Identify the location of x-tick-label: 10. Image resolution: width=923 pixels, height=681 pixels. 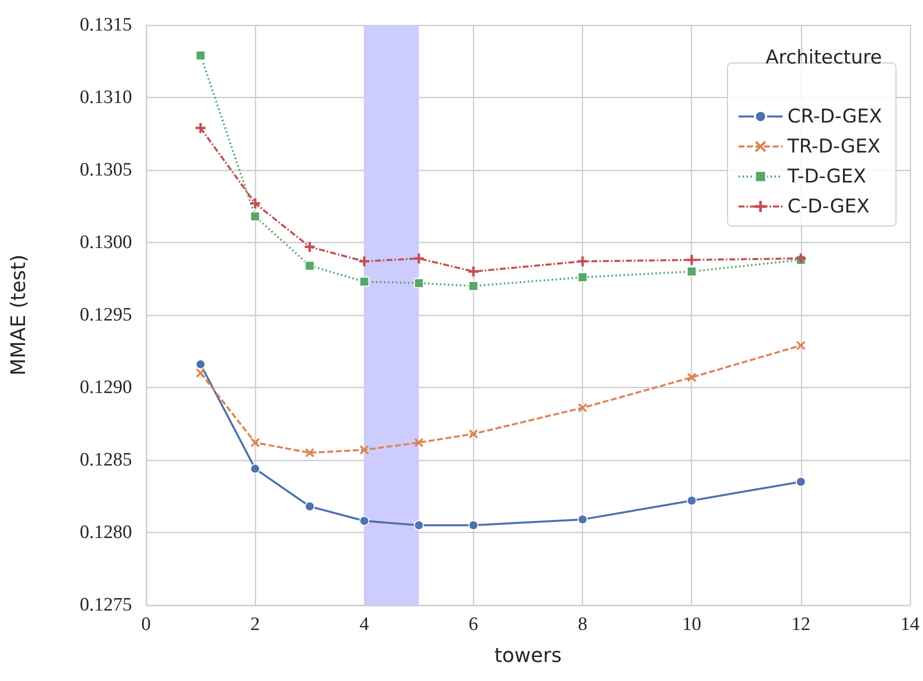
(692, 624).